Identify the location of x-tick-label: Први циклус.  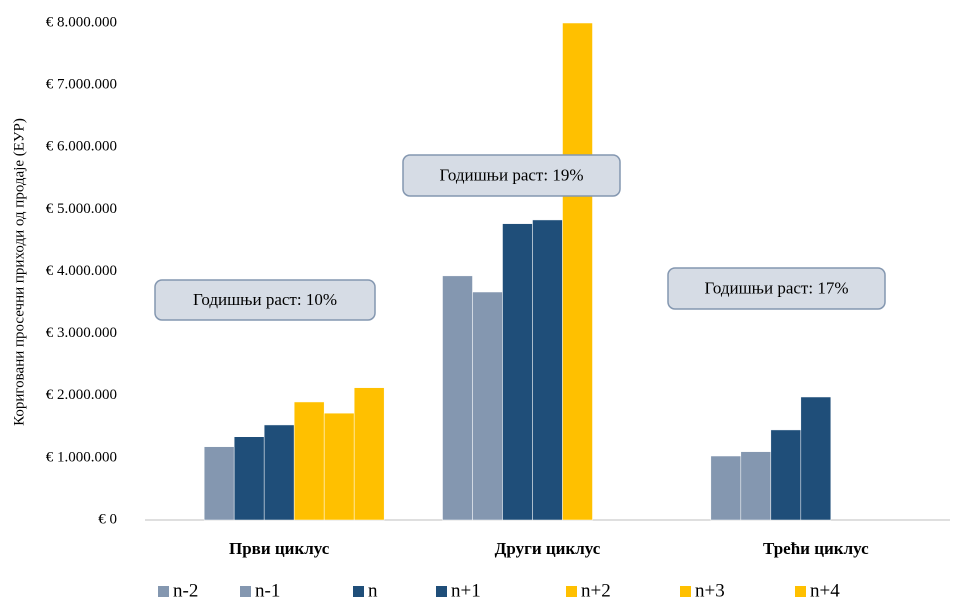
(279, 548).